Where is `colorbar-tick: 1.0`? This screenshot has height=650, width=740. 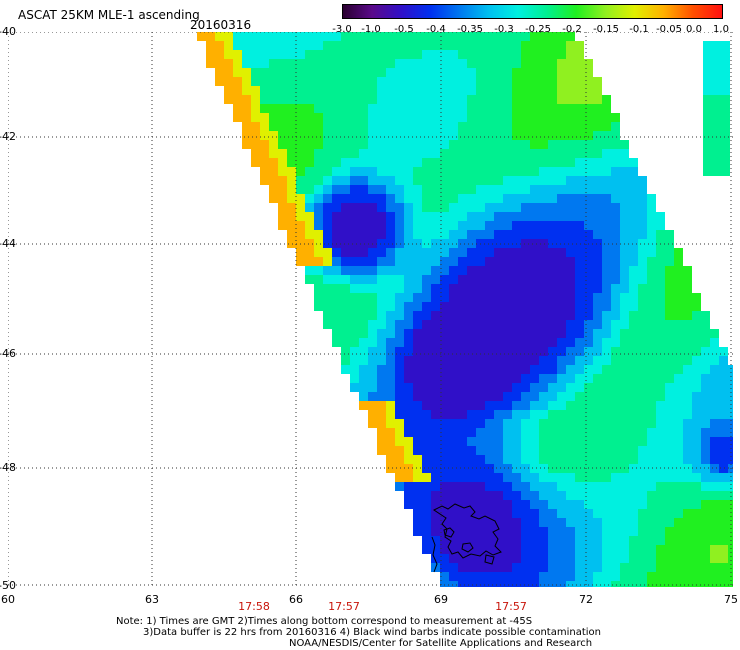
colorbar-tick: 1.0 is located at coordinates (721, 29).